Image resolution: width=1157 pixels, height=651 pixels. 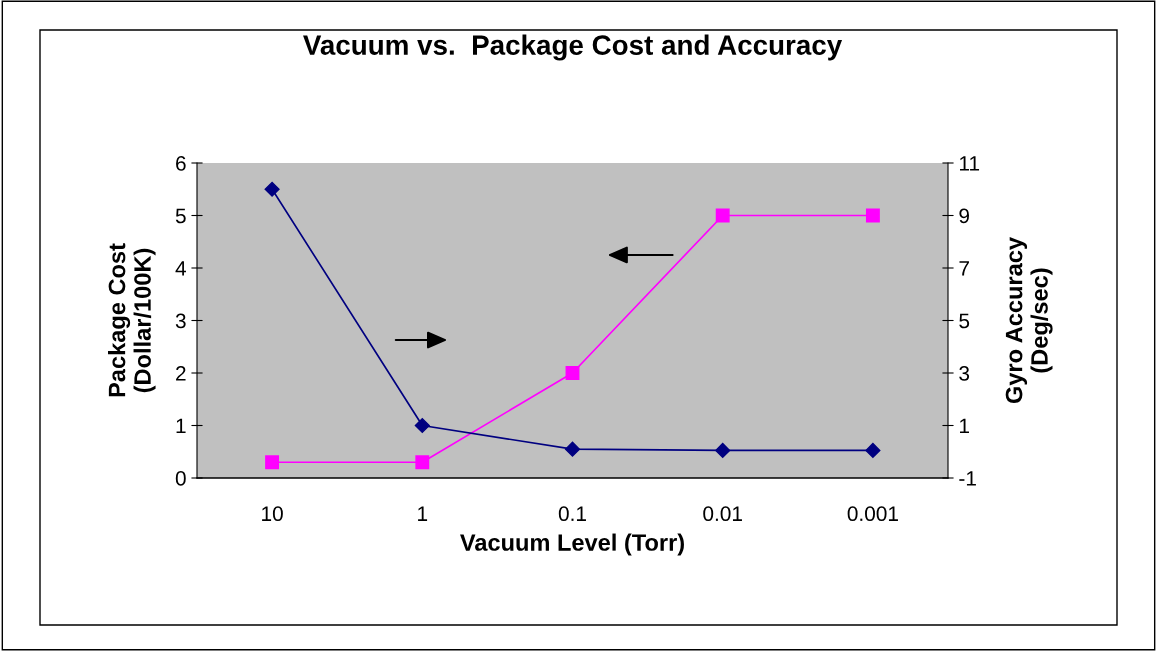 I want to click on y-axis-title: Package Cost (Dollar/100K), so click(x=132, y=320).